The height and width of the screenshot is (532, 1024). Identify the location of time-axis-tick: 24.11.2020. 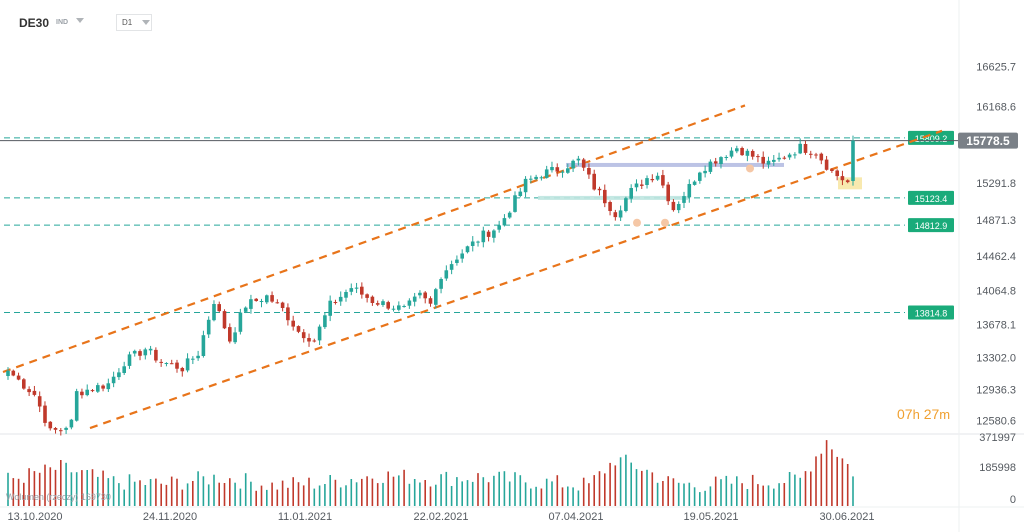
(170, 517).